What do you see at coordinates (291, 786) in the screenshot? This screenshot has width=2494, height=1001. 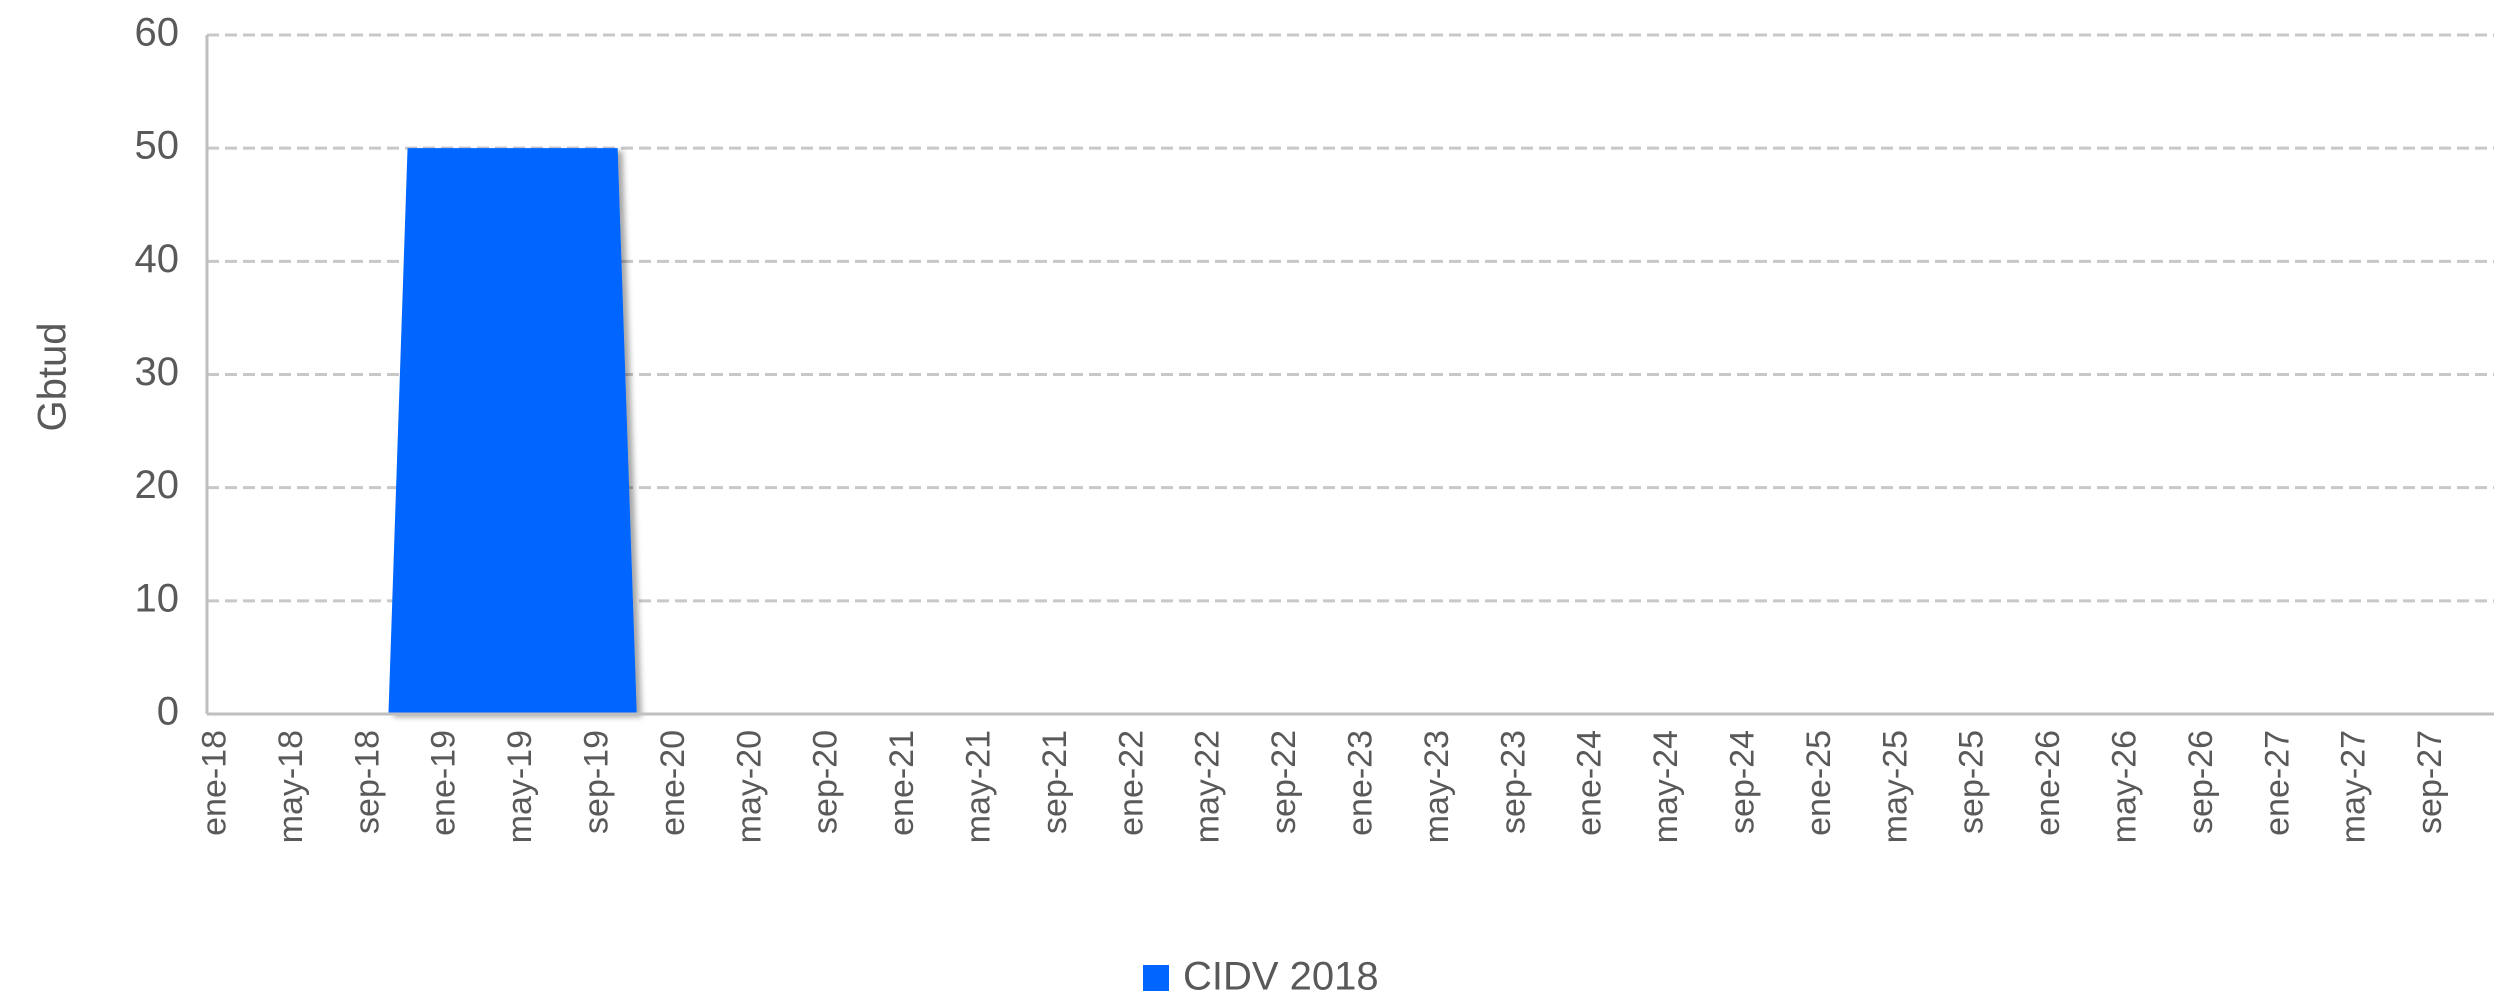 I see `x-tick-label: may-18` at bounding box center [291, 786].